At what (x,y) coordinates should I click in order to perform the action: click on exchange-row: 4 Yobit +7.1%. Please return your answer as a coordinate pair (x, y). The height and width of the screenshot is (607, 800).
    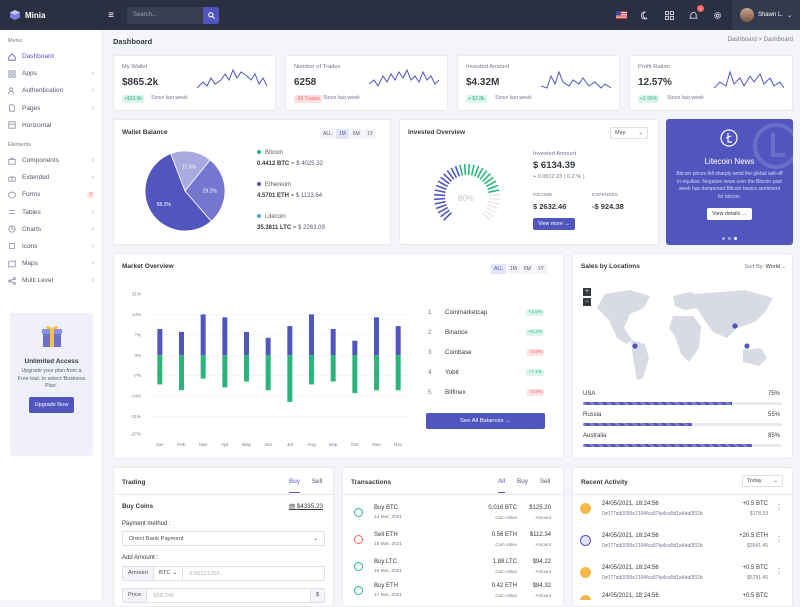
    Looking at the image, I should click on (486, 372).